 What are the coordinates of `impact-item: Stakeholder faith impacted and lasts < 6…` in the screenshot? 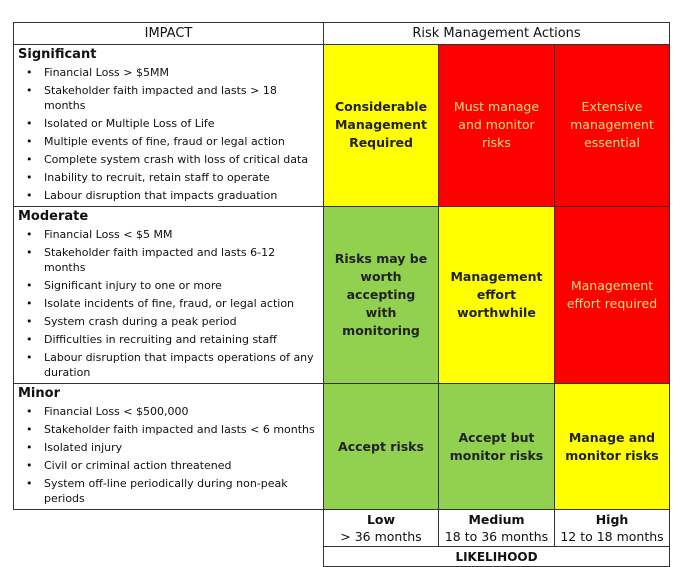 It's located at (168, 430).